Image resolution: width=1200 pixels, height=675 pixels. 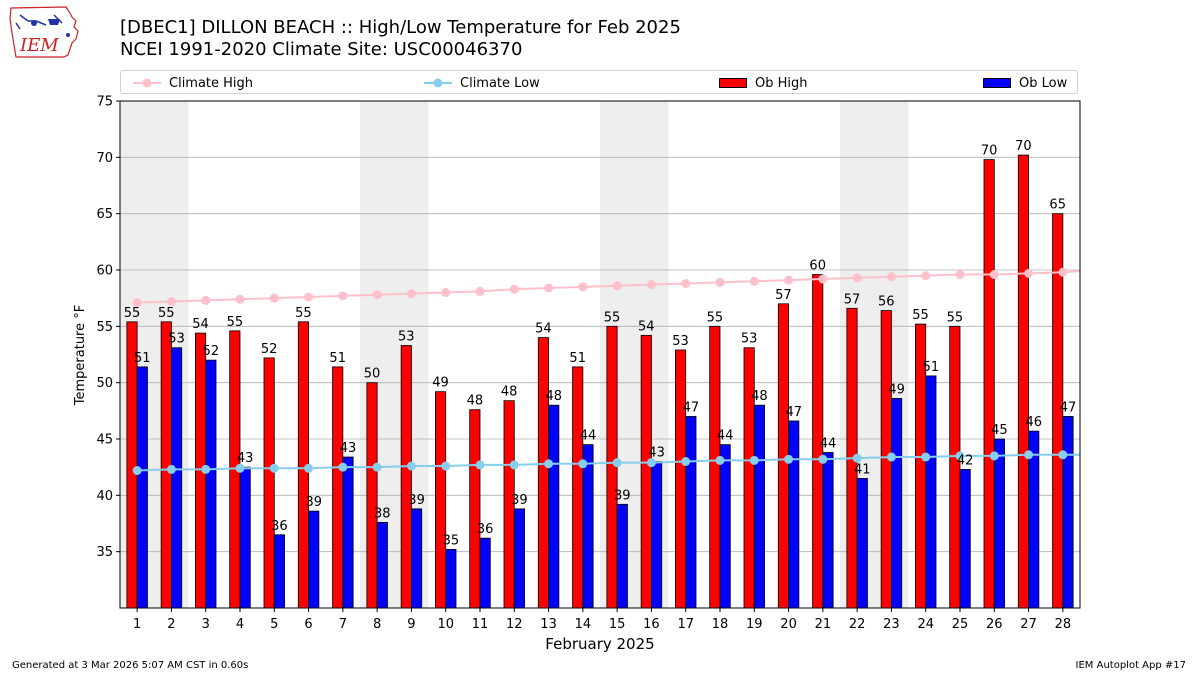 What do you see at coordinates (781, 83) in the screenshot?
I see `legend-label-ob-high: Ob High` at bounding box center [781, 83].